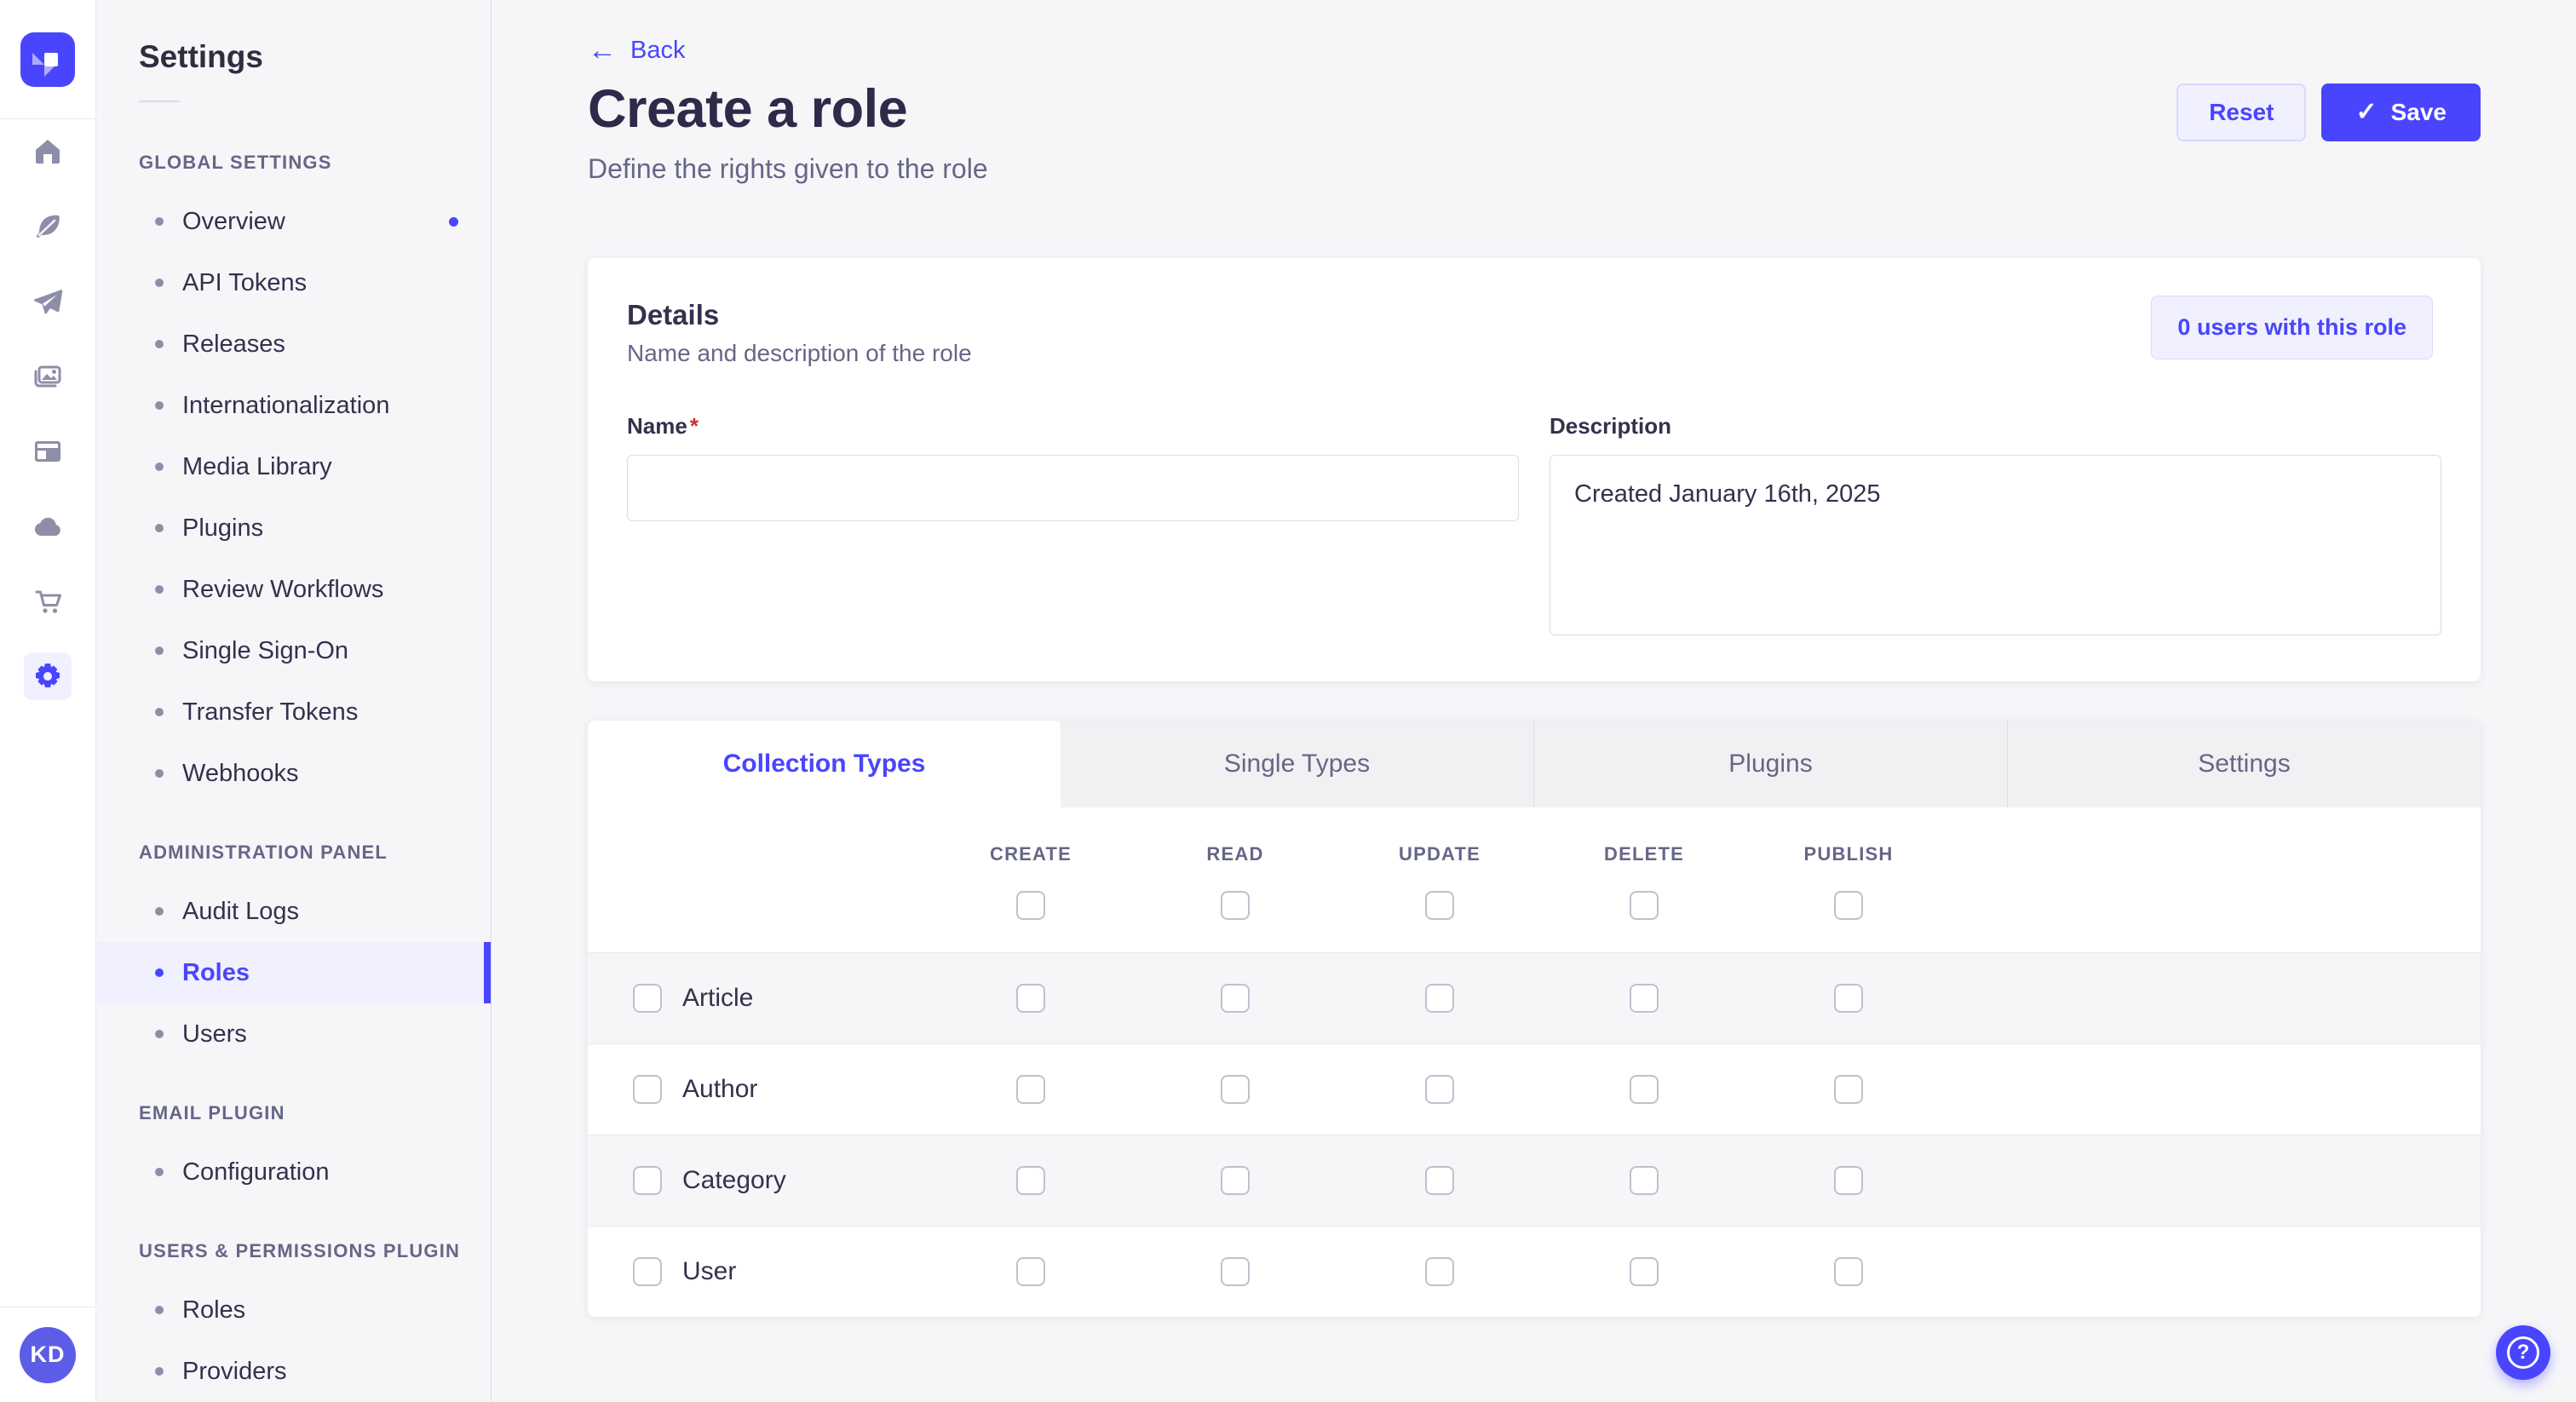 Image resolution: width=2576 pixels, height=1402 pixels. What do you see at coordinates (2241, 112) in the screenshot?
I see `reset-button: Reset` at bounding box center [2241, 112].